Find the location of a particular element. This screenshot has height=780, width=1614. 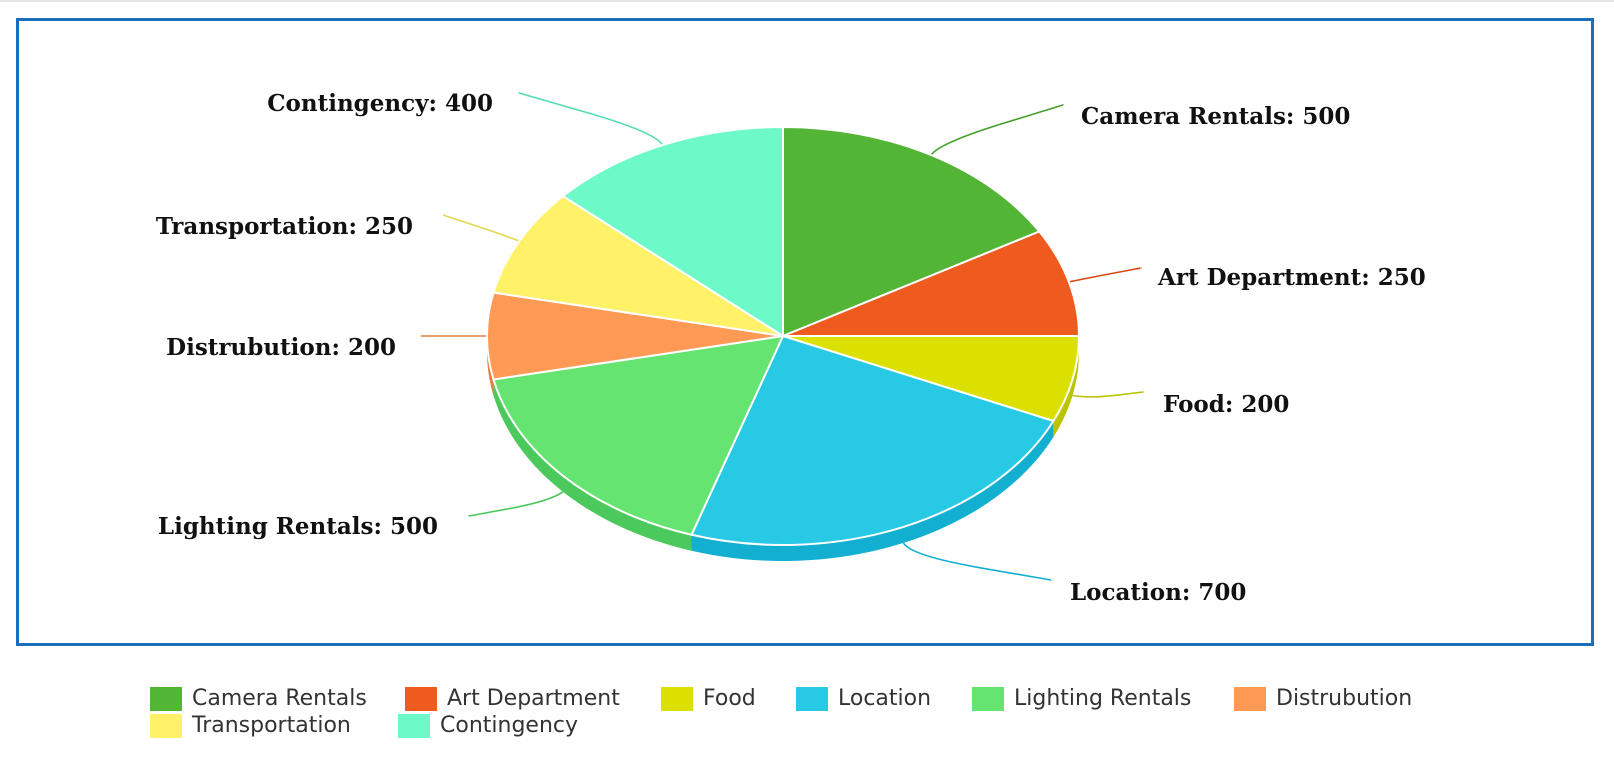

data-label-contingency: Contingency: 400 is located at coordinates (380, 103).